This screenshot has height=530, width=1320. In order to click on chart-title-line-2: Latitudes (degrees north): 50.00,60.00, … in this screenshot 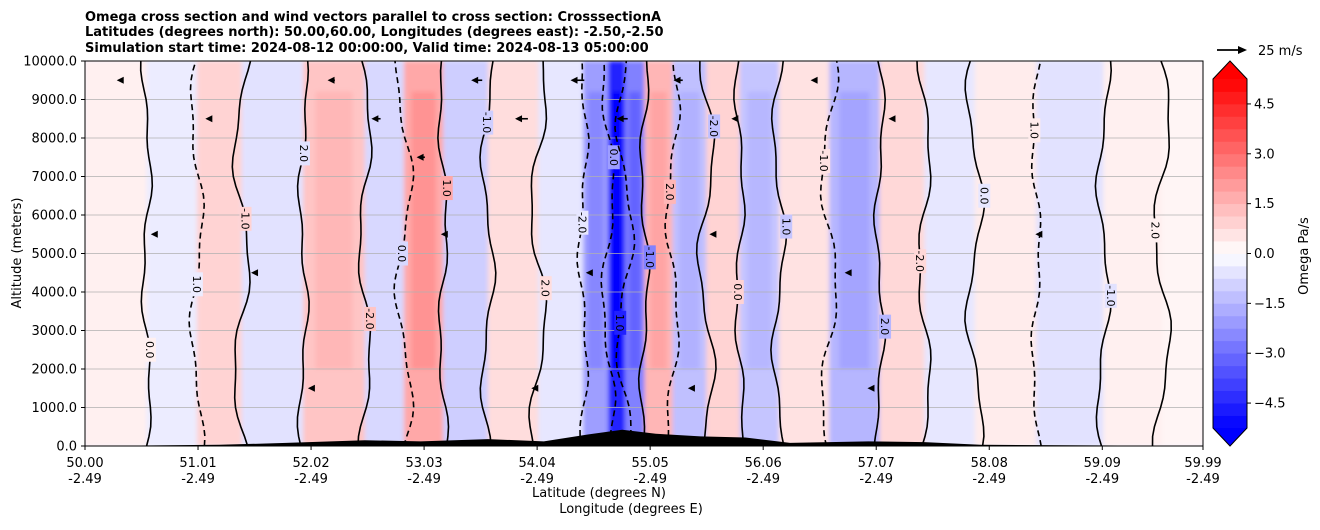, I will do `click(374, 32)`.